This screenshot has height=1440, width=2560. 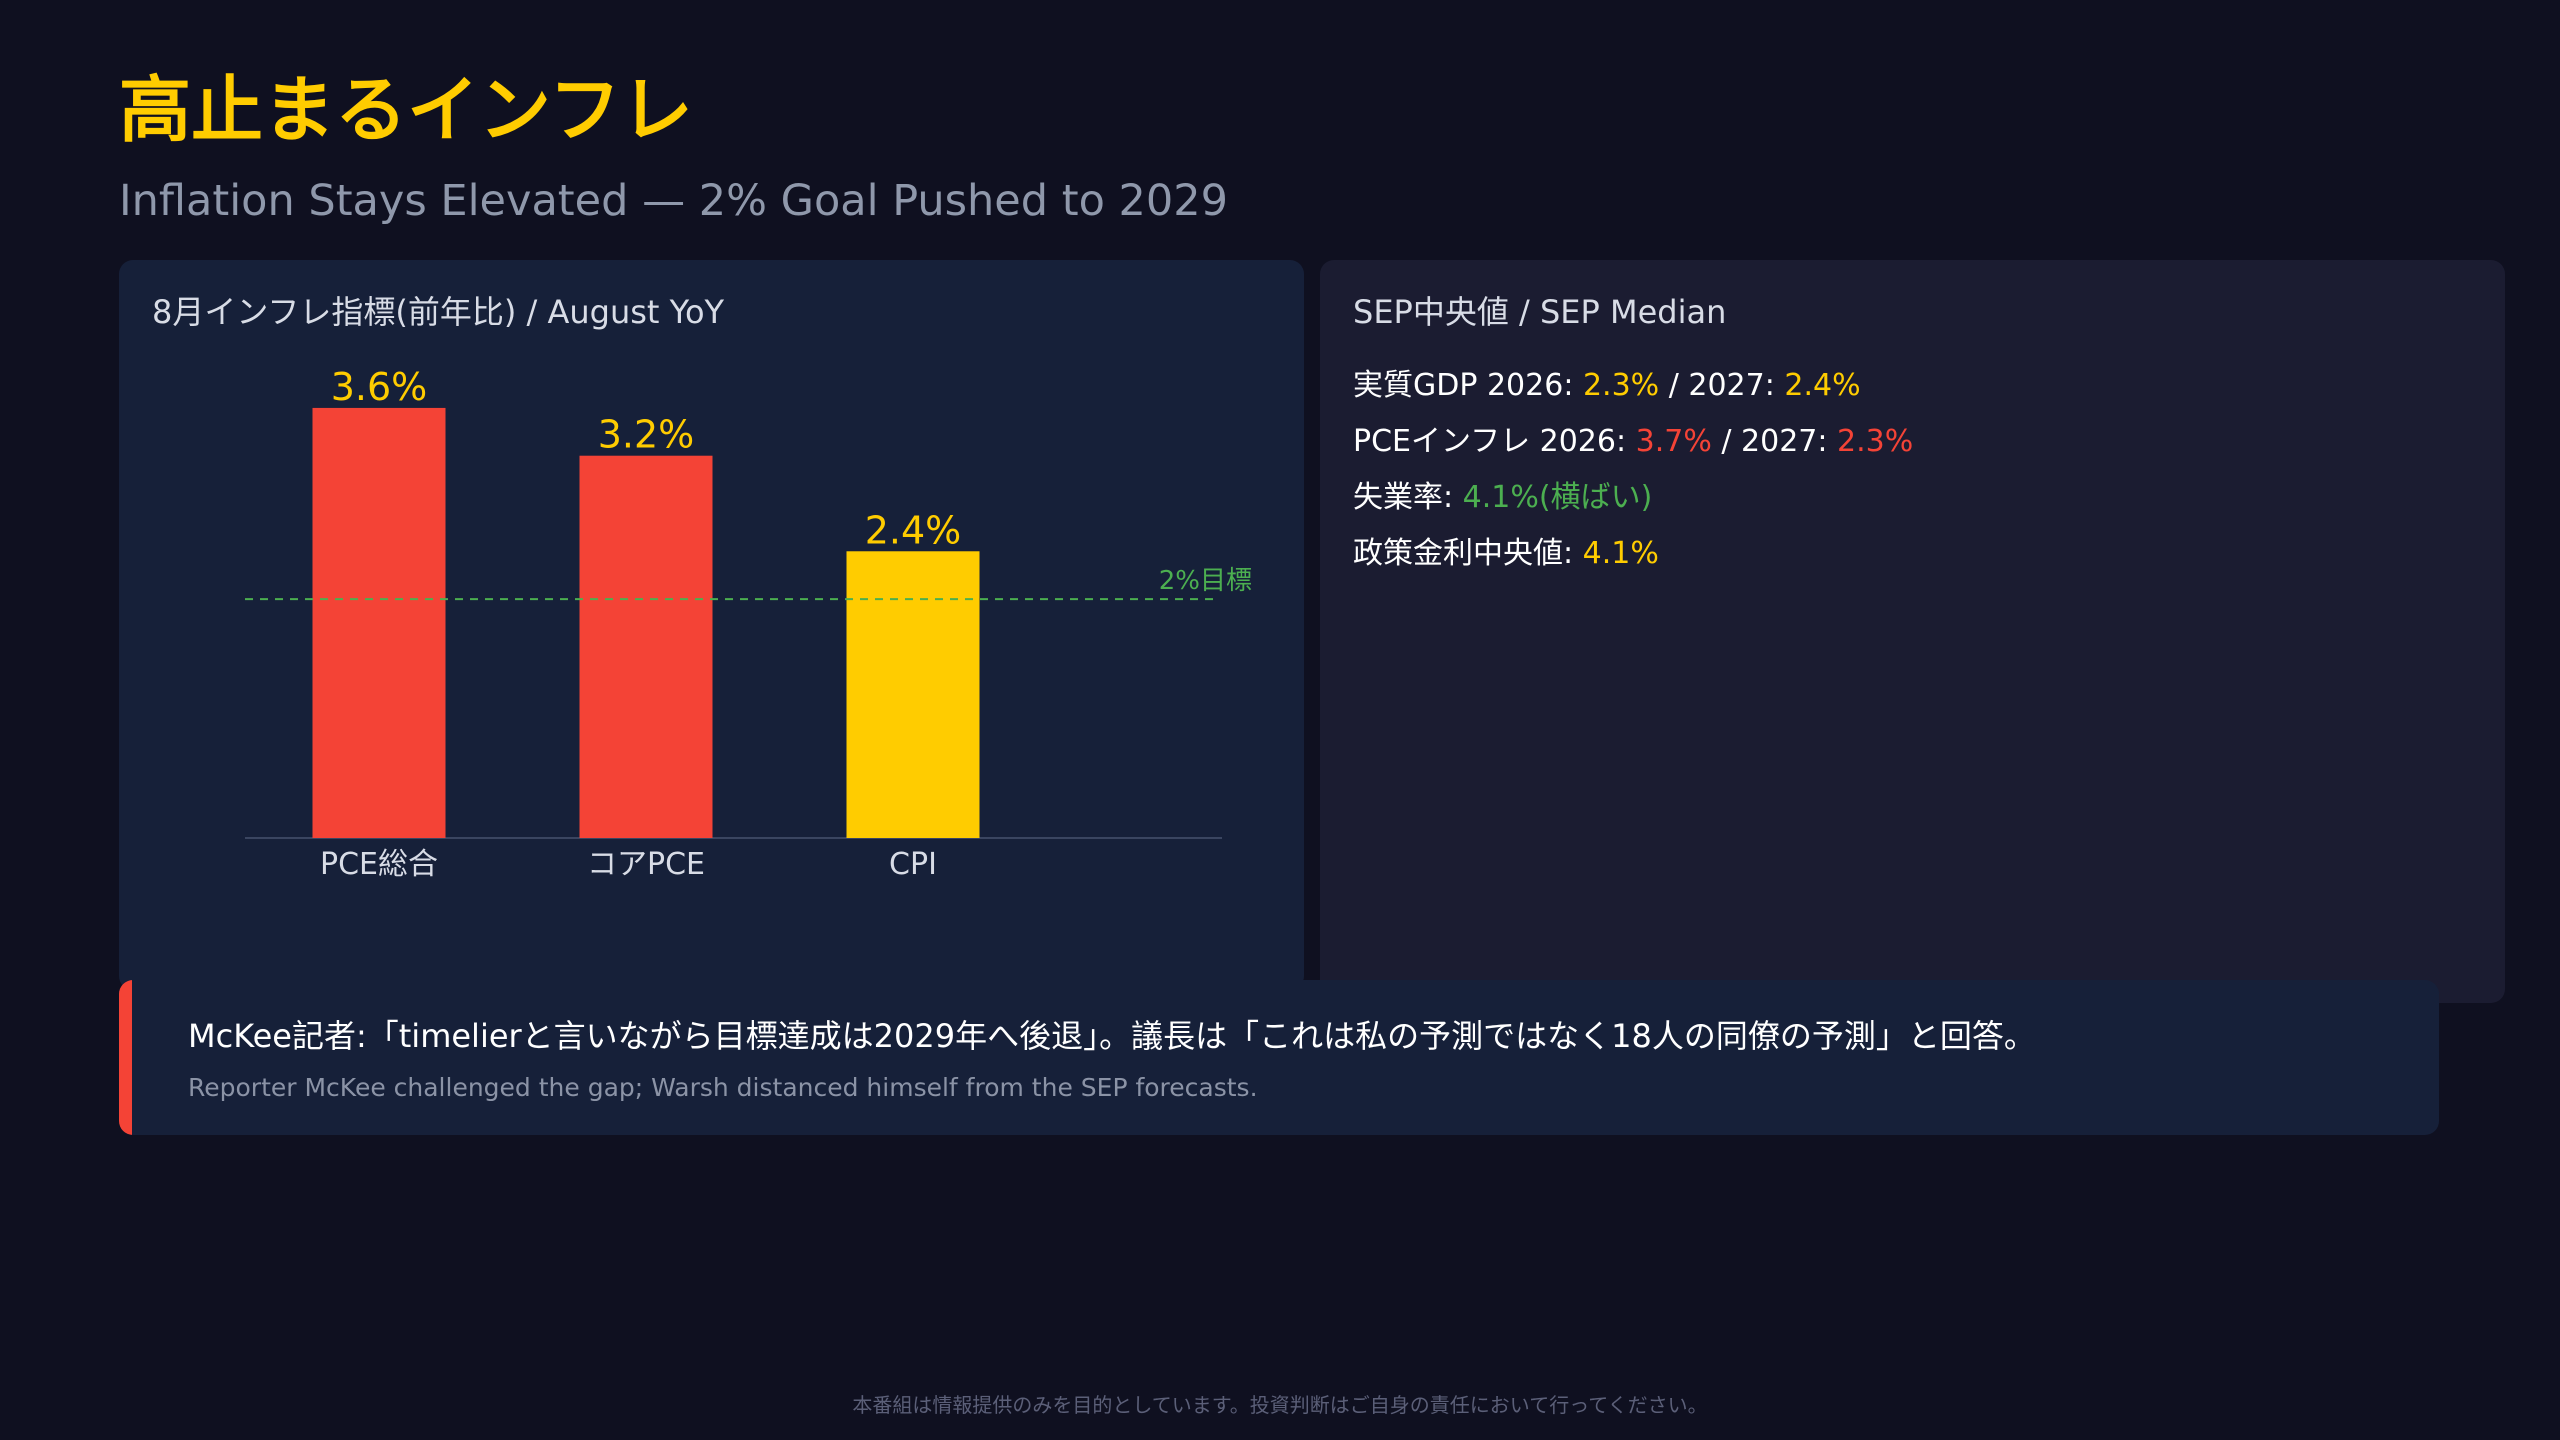 What do you see at coordinates (748, 623) in the screenshot?
I see `inflation-bar-chart: 3.6% PCE総合 3.2% コアPCE 2.4% CPI 2%目標` at bounding box center [748, 623].